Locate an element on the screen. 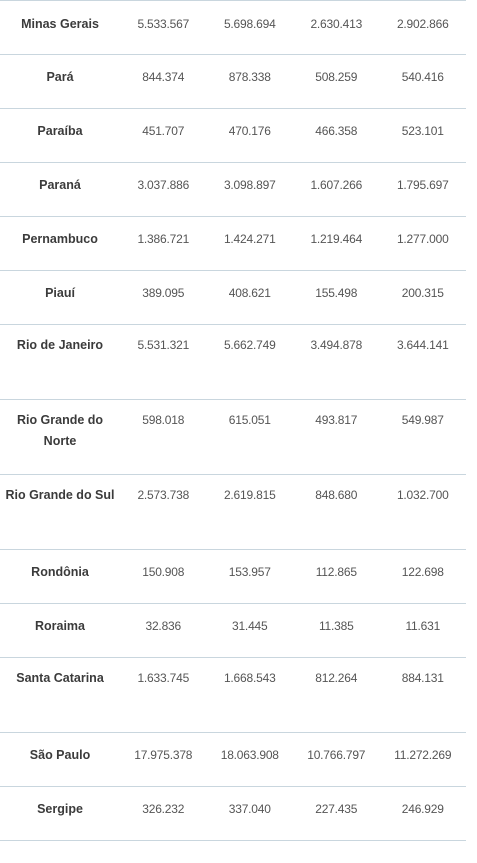 The image size is (477, 863). table-row: Sergipe 326.232 337.040 227.435 246.929 is located at coordinates (233, 814).